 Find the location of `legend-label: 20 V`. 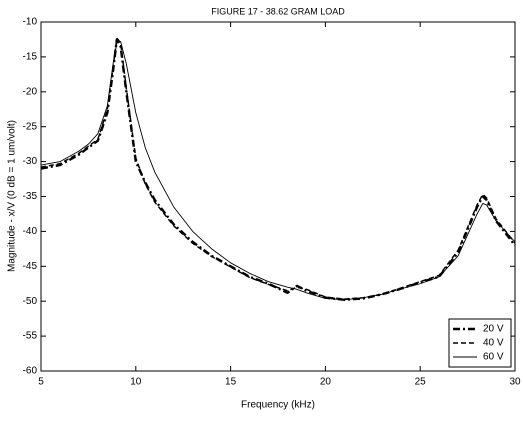

legend-label: 20 V is located at coordinates (493, 329).